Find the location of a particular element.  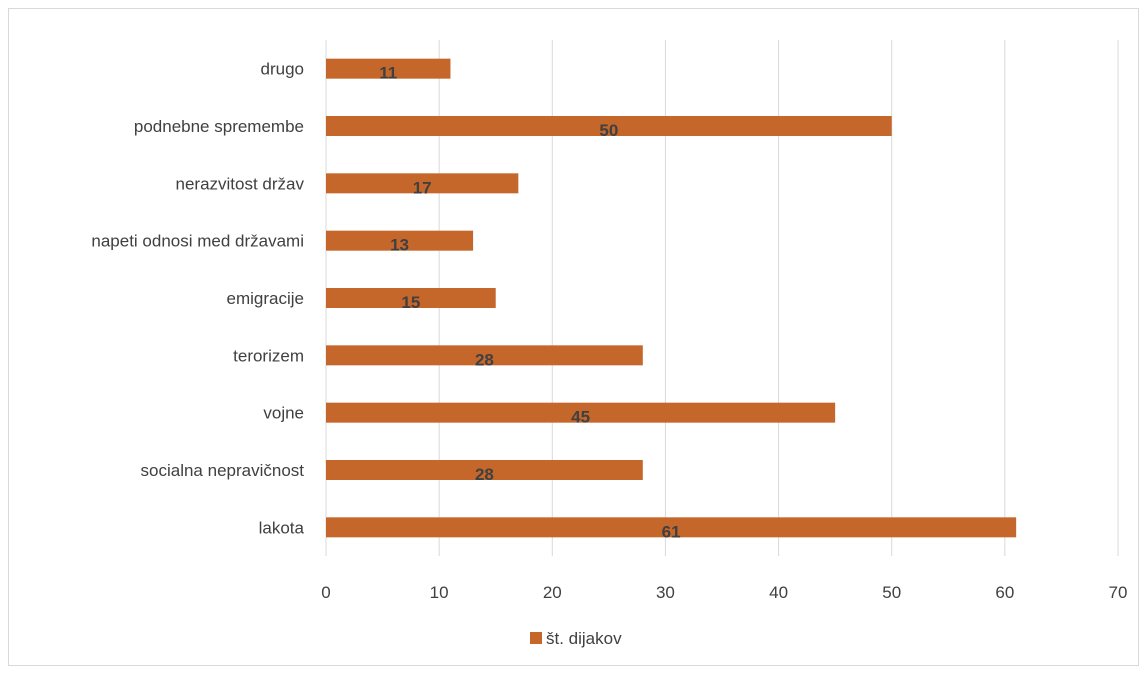

category-label: lakota is located at coordinates (282, 527).